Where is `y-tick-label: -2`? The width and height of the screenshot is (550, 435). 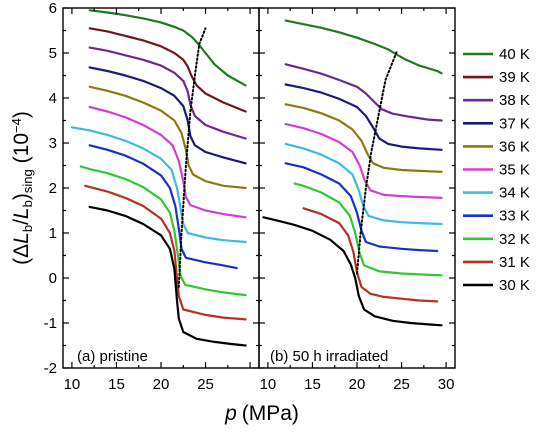
y-tick-label: -2 is located at coordinates (50, 368).